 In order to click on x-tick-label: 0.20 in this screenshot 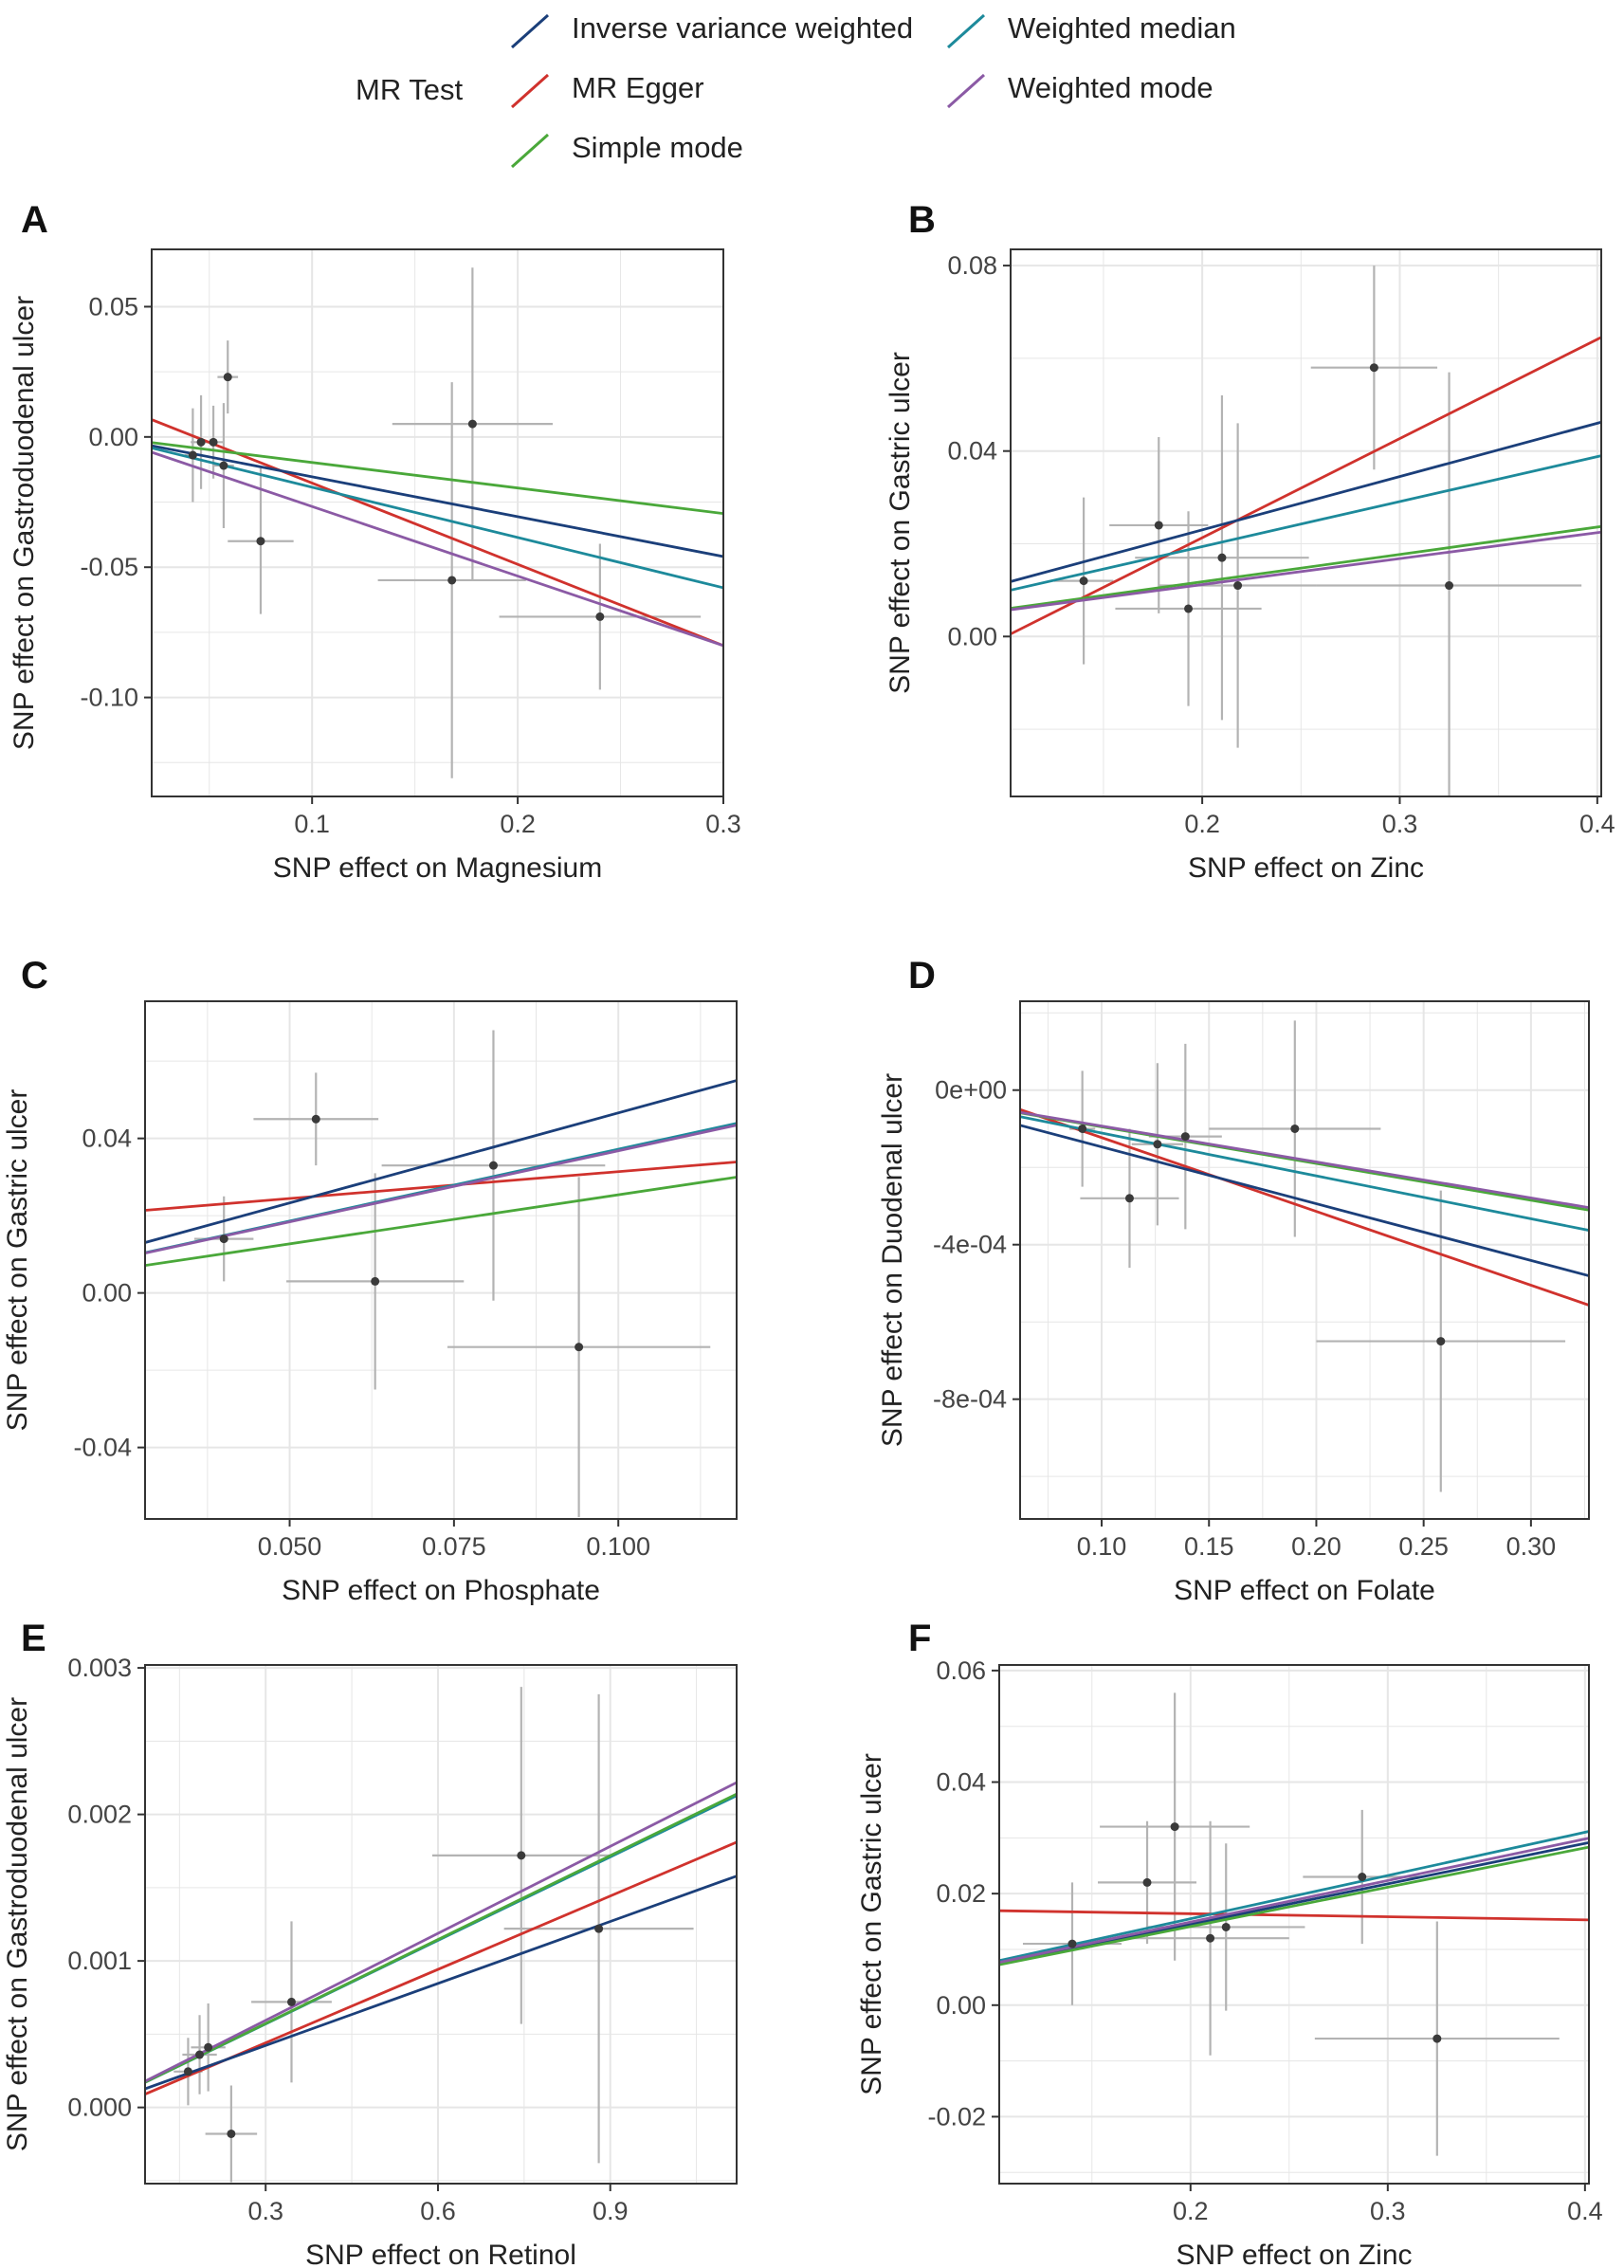, I will do `click(1316, 1547)`.